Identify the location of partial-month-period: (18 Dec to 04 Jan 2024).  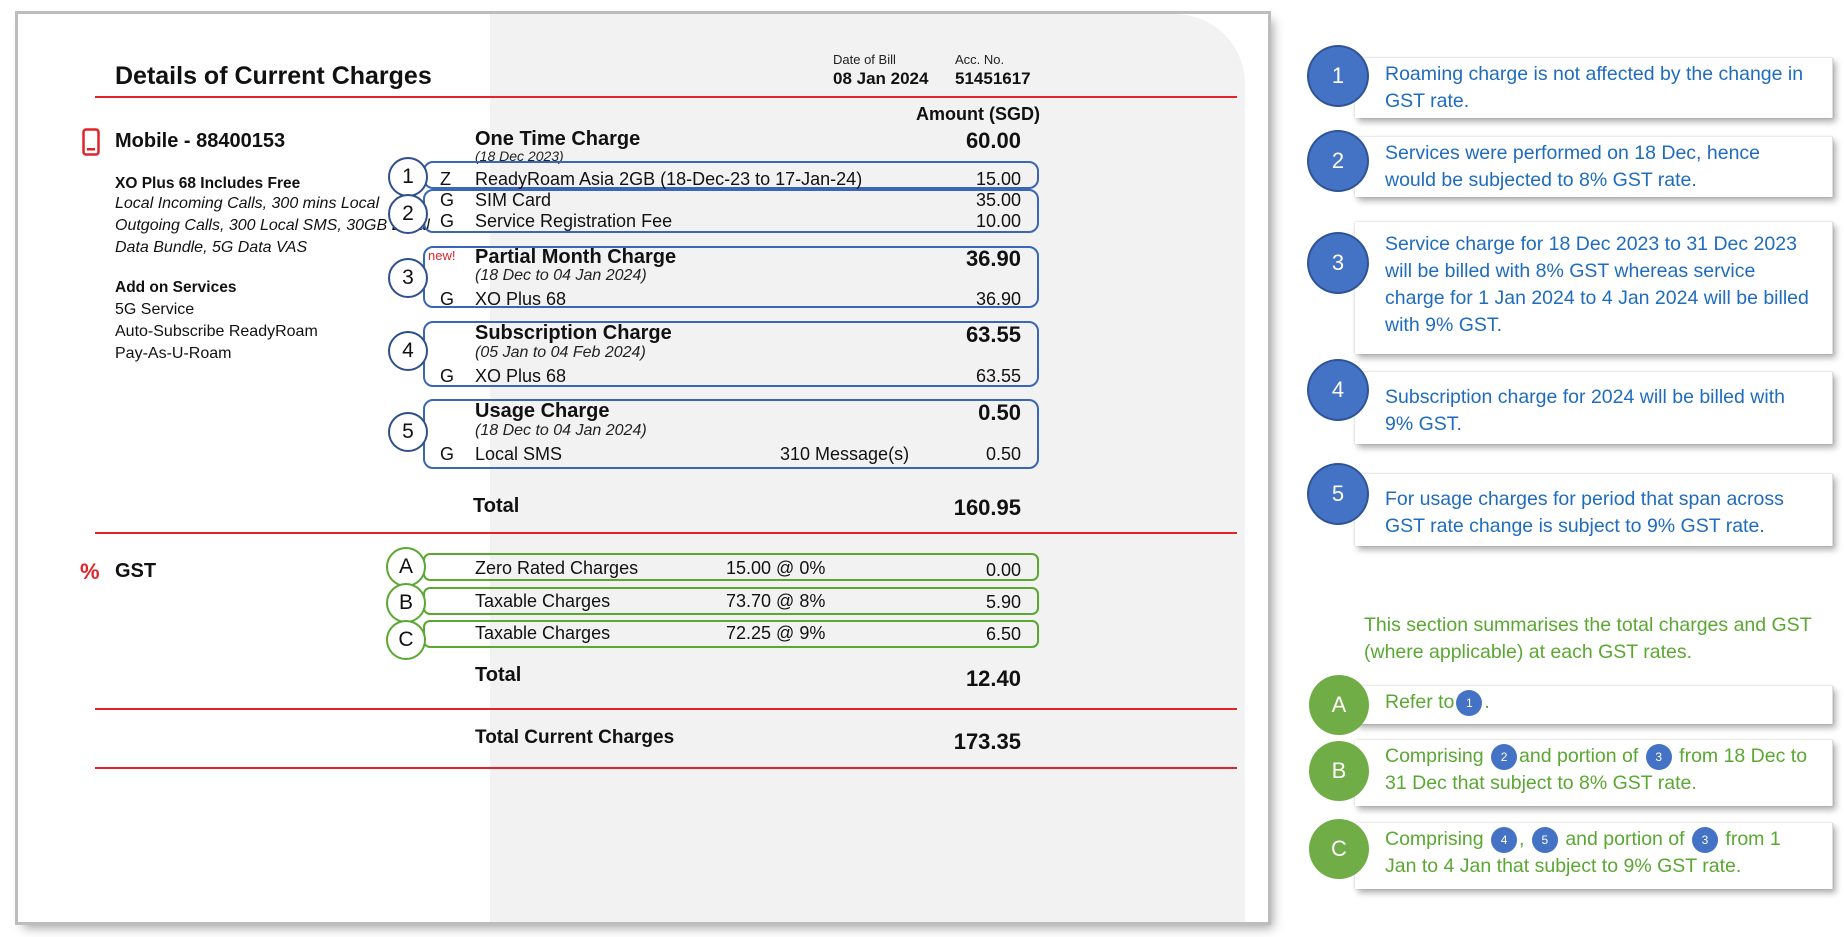
(561, 275).